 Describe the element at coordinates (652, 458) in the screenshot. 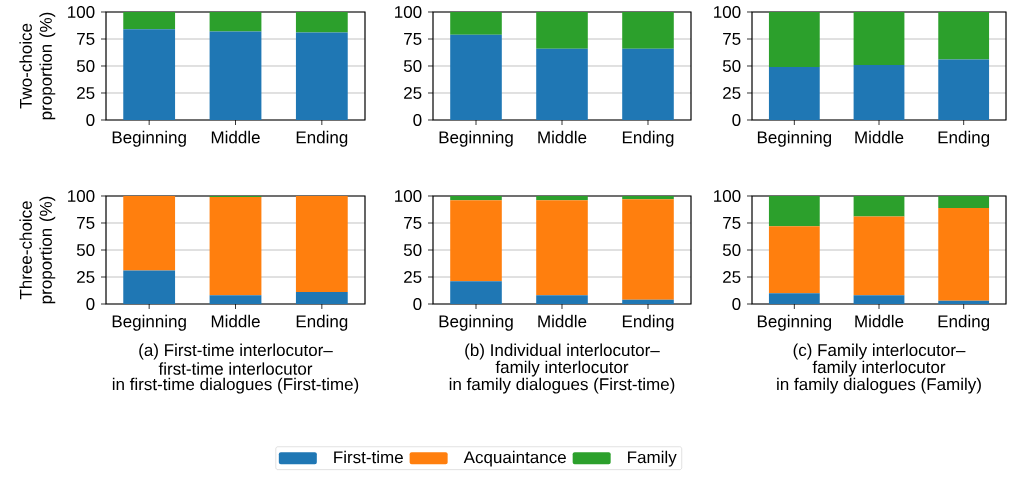

I see `legend-label: Family` at that location.